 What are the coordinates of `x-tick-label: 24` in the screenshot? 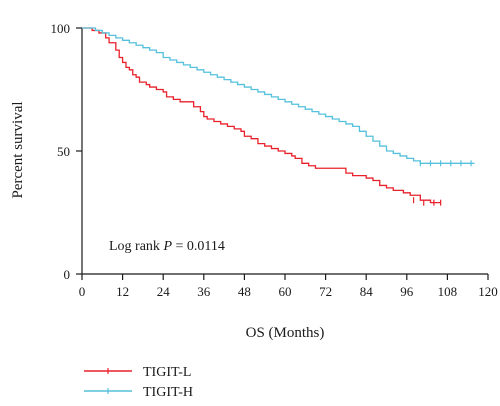 It's located at (164, 291).